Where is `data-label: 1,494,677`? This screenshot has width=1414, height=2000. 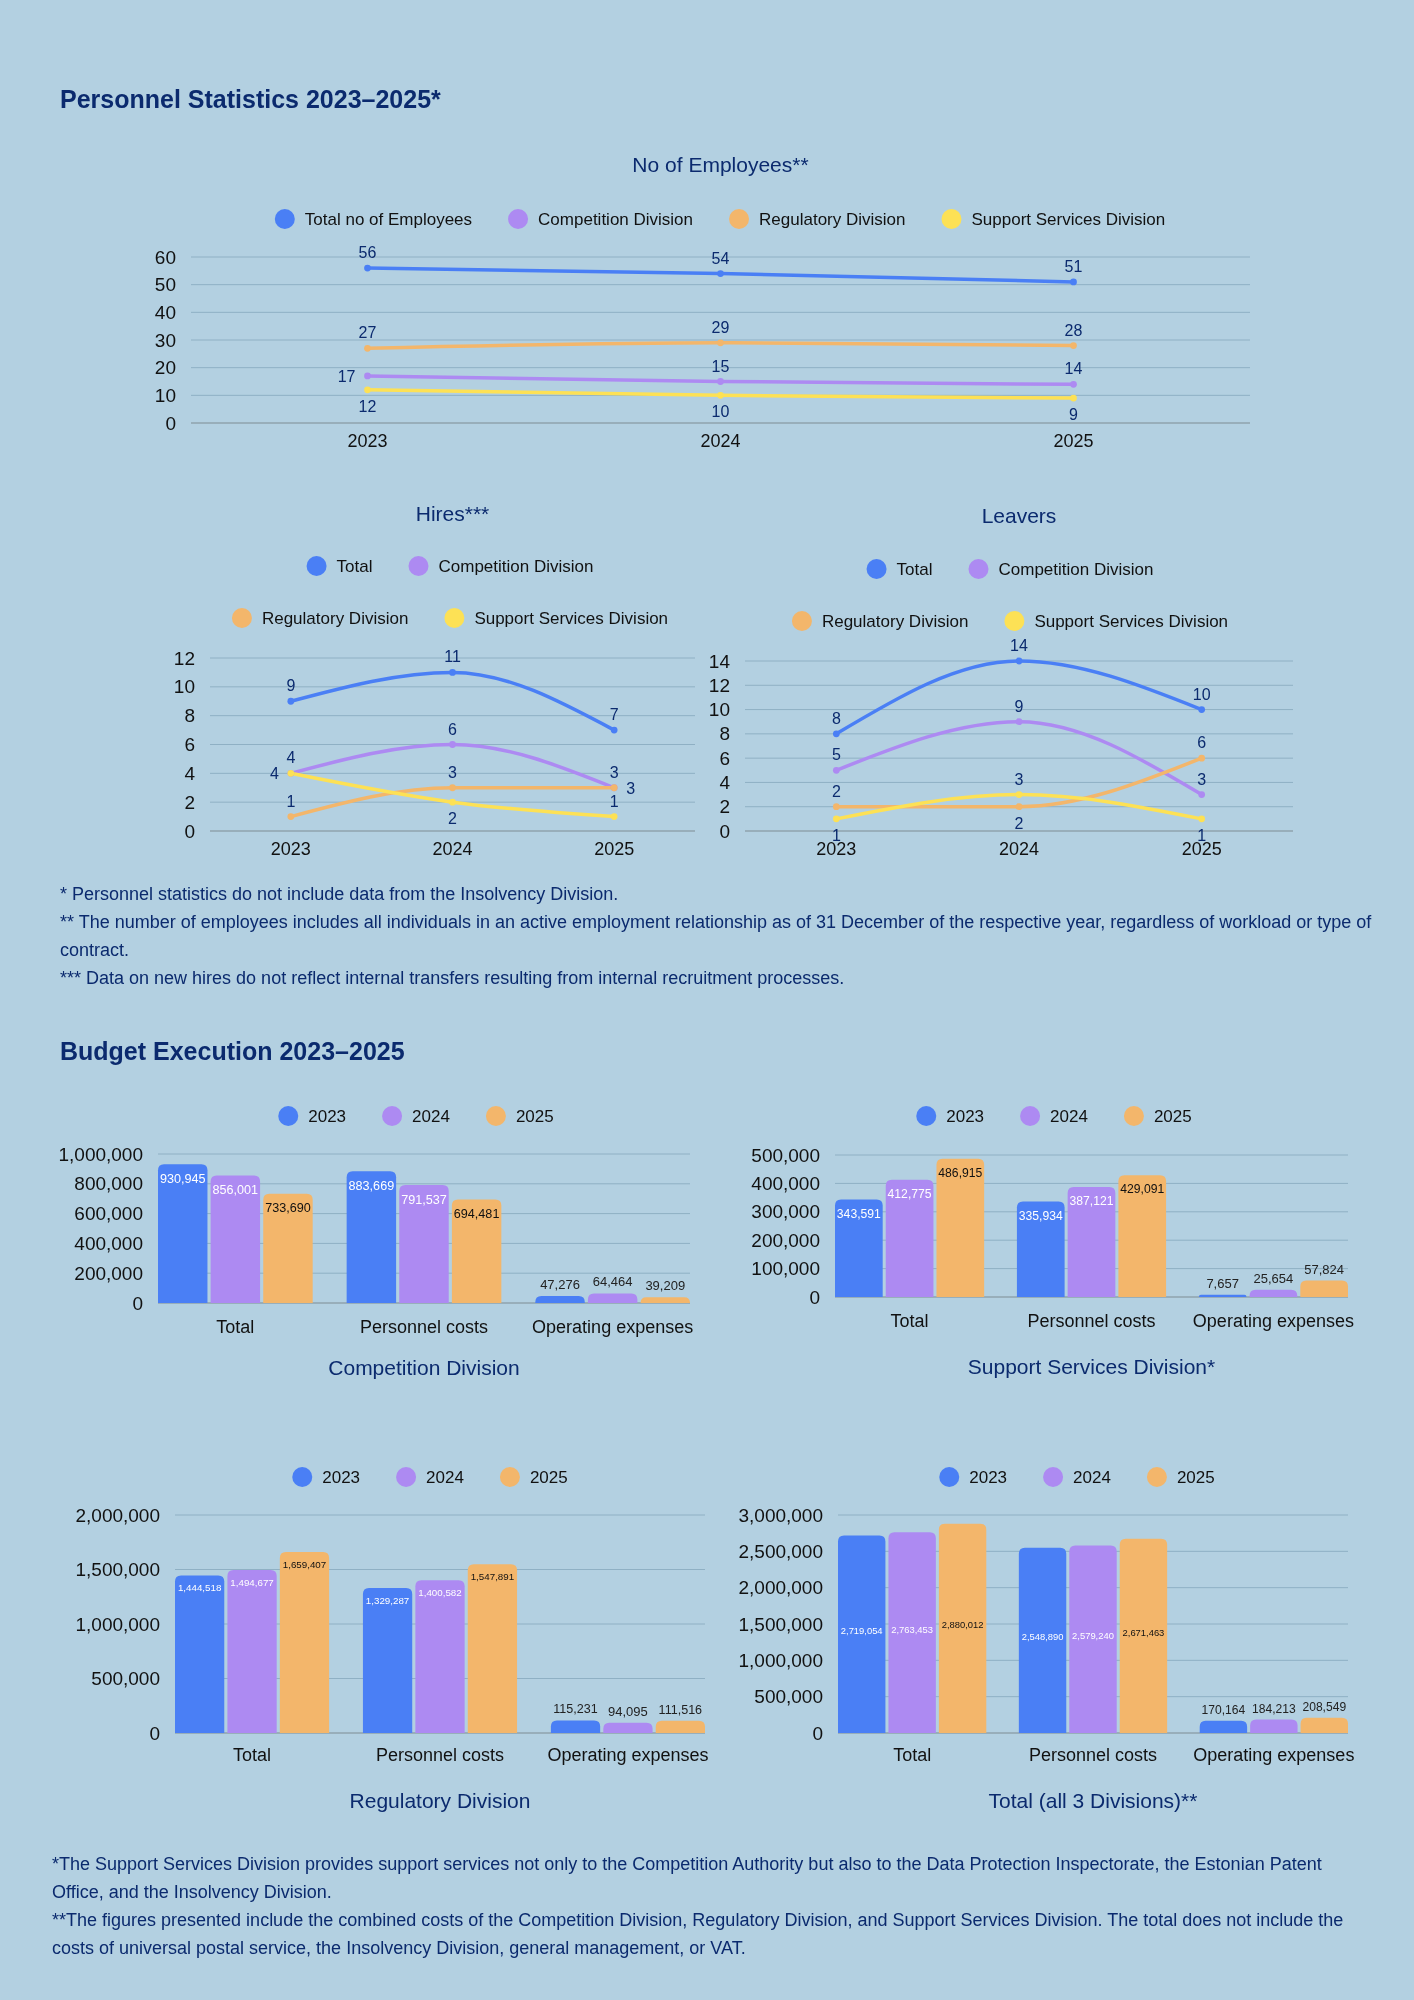 data-label: 1,494,677 is located at coordinates (252, 1582).